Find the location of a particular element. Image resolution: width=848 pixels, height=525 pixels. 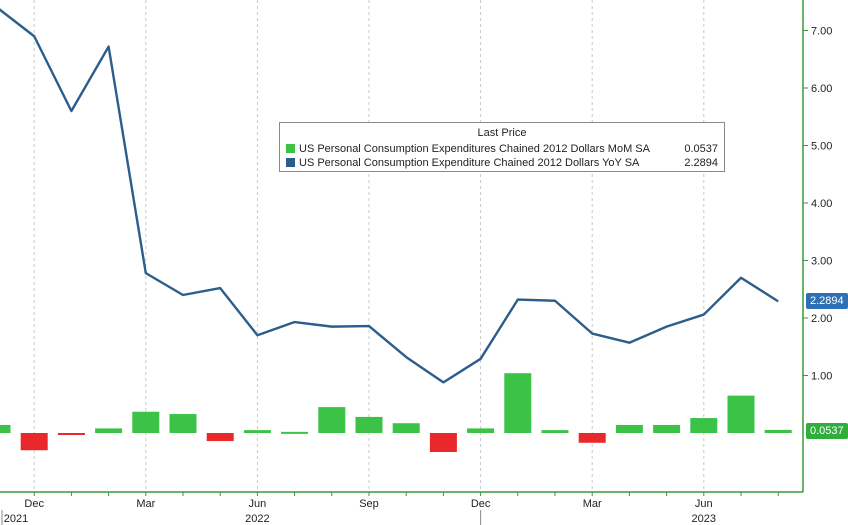

x-tick-label-5: Mar is located at coordinates (592, 504).